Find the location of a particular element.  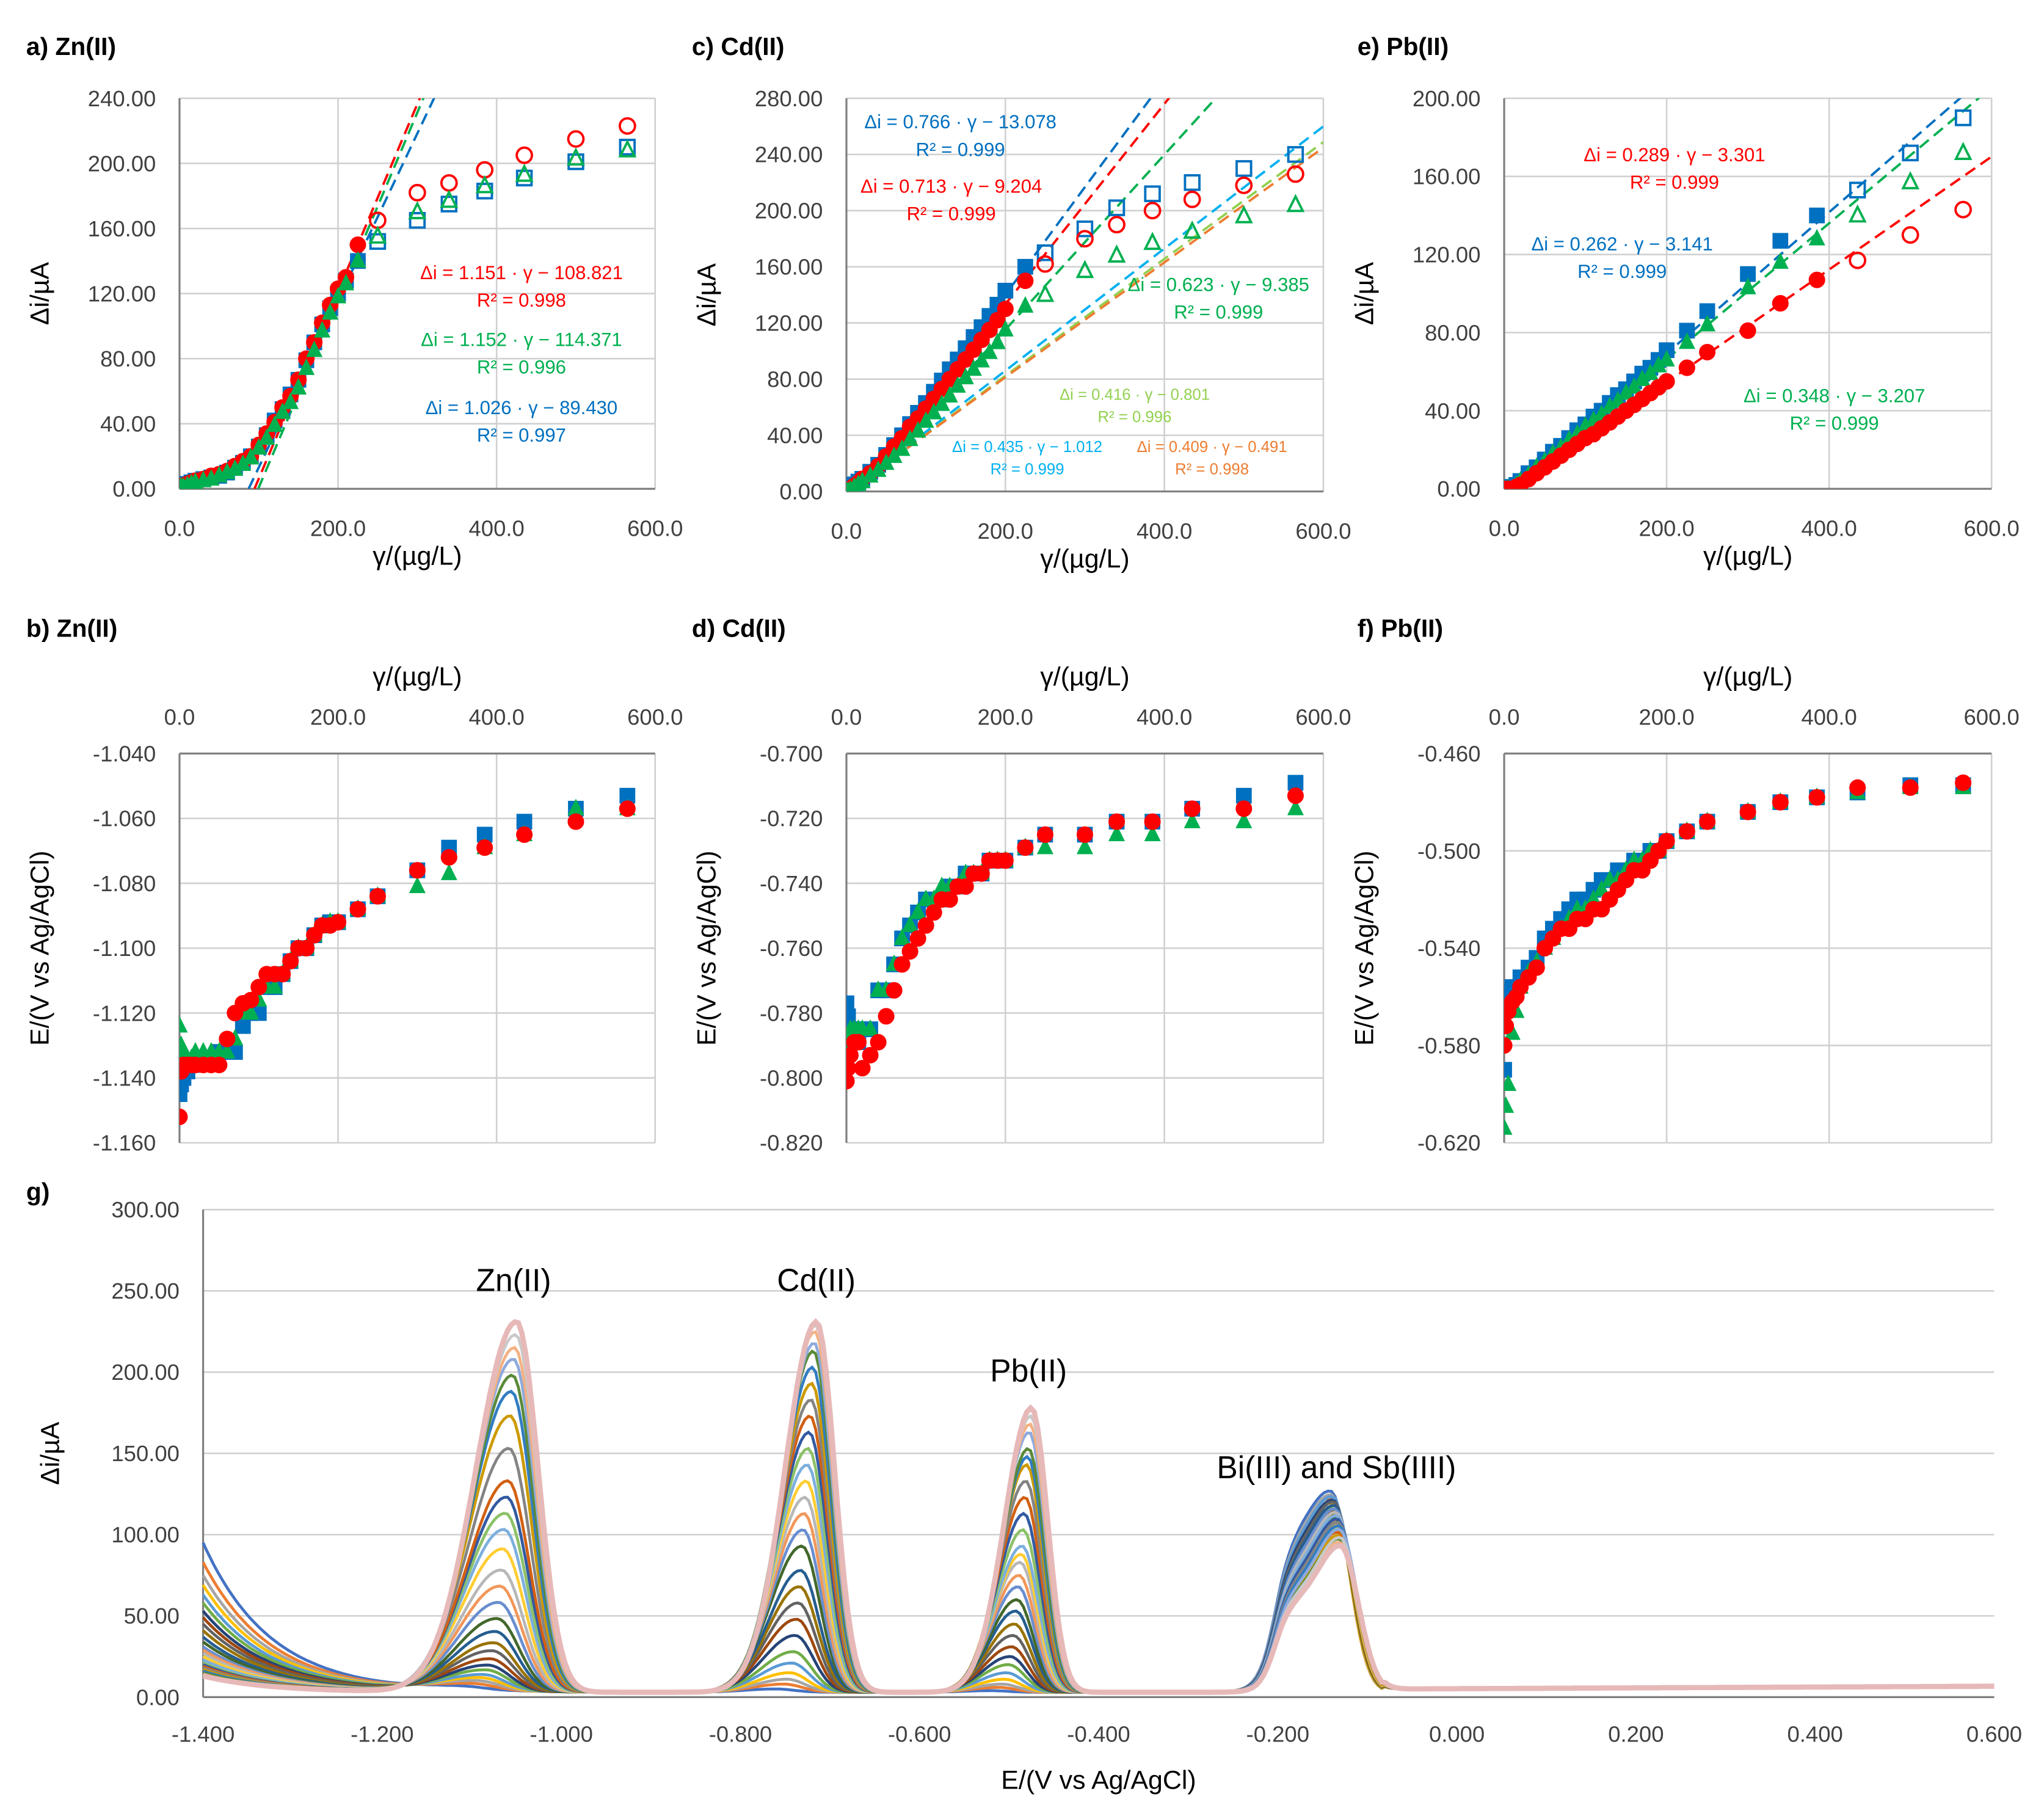

x-tick-label: -1.200 is located at coordinates (382, 1733).